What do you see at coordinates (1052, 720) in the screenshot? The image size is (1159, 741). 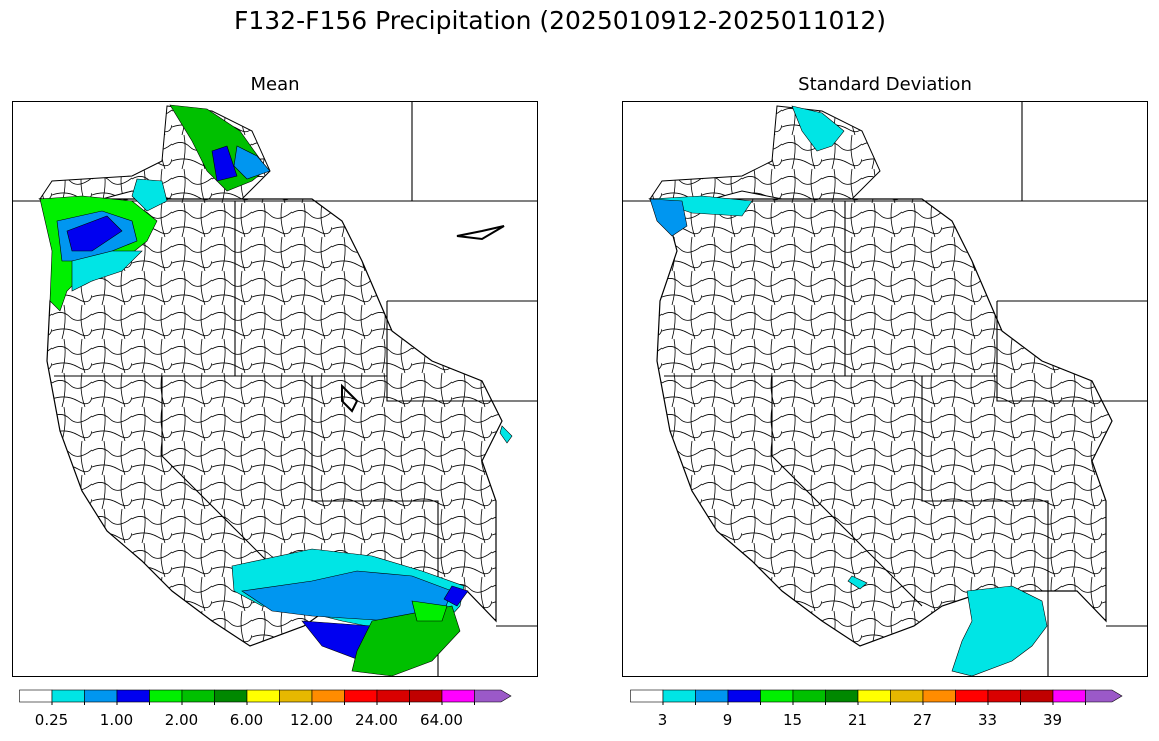 I see `colorbar-tick-label: 39` at bounding box center [1052, 720].